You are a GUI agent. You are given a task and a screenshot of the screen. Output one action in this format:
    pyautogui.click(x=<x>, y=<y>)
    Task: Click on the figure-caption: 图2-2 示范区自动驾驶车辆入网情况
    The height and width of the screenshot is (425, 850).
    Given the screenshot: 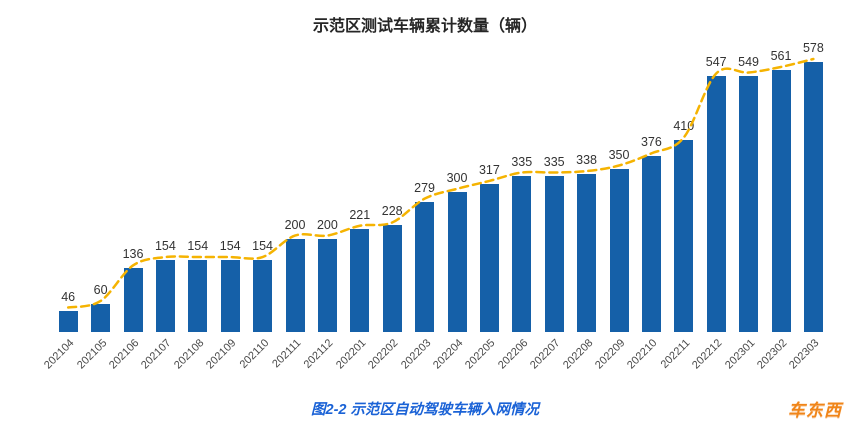 What is the action you would take?
    pyautogui.click(x=425, y=410)
    